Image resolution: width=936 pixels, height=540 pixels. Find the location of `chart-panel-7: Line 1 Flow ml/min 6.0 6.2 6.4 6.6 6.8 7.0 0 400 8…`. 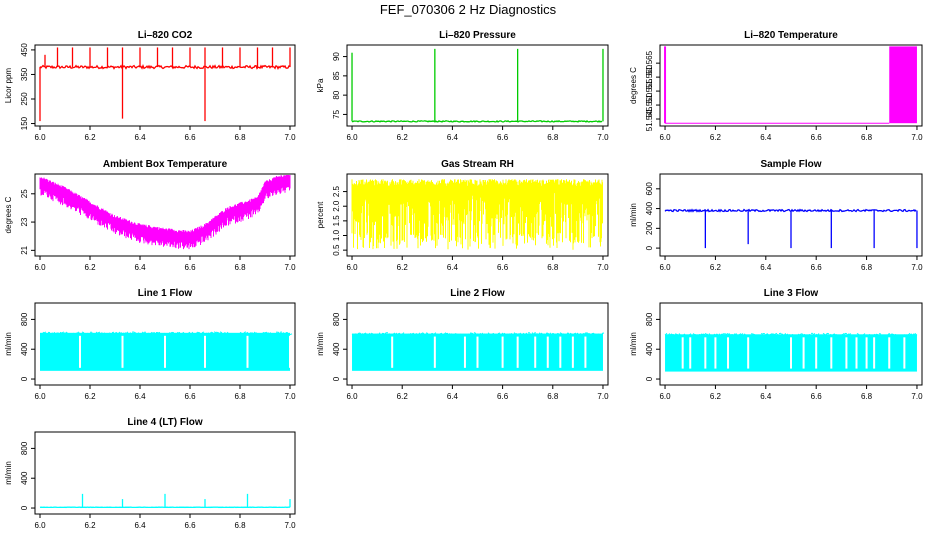

chart-panel-7: Line 1 Flow ml/min 6.0 6.2 6.4 6.6 6.8 7.0 0 400 8… is located at coordinates (150, 344).